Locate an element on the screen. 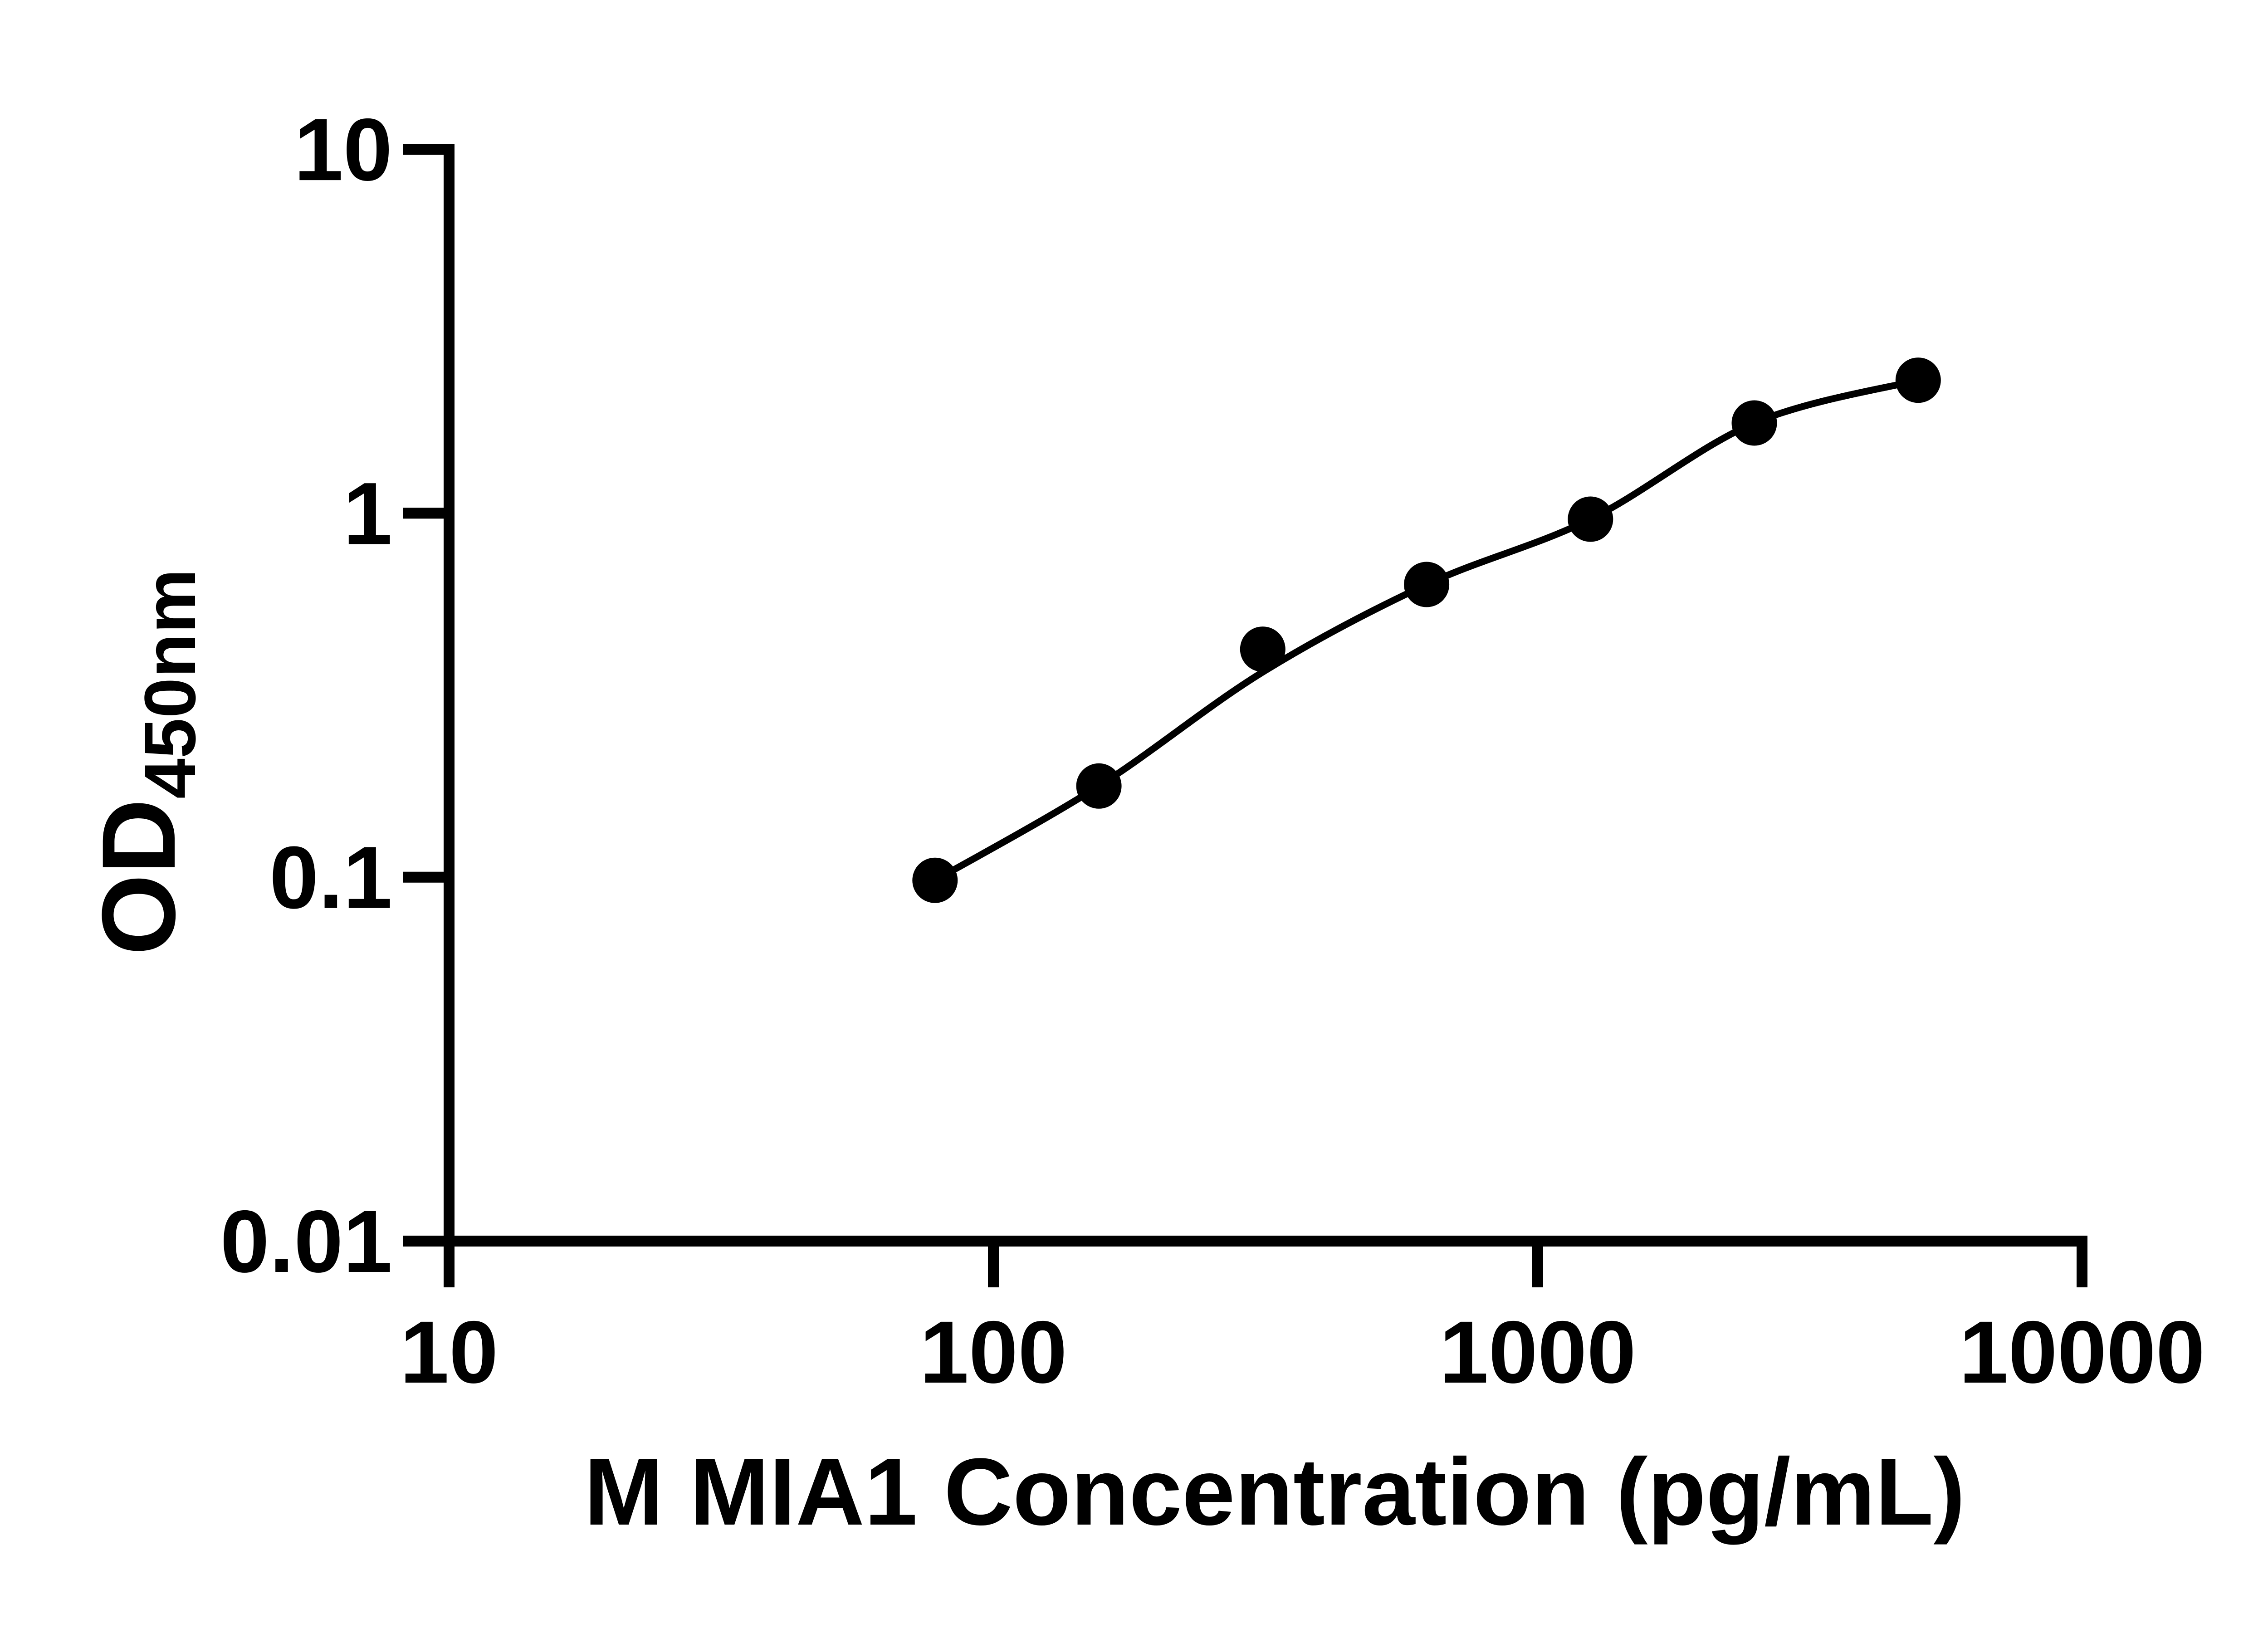 The image size is (2268, 1633). y-axis-title-main: OD is located at coordinates (139, 877).